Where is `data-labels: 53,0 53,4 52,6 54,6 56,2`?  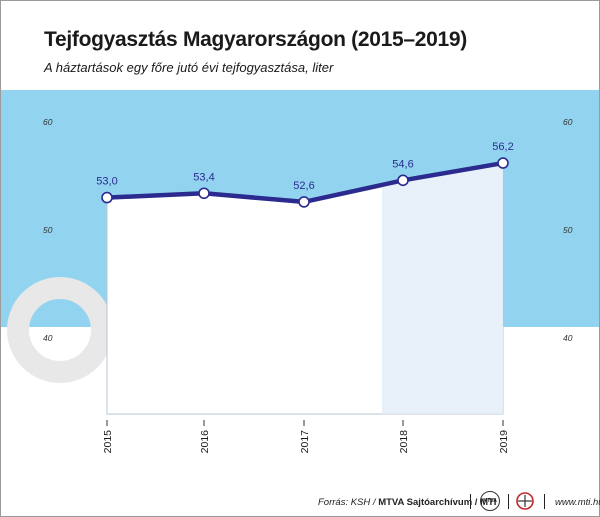
data-labels: 53,0 53,4 52,6 54,6 56,2 is located at coordinates (304, 166).